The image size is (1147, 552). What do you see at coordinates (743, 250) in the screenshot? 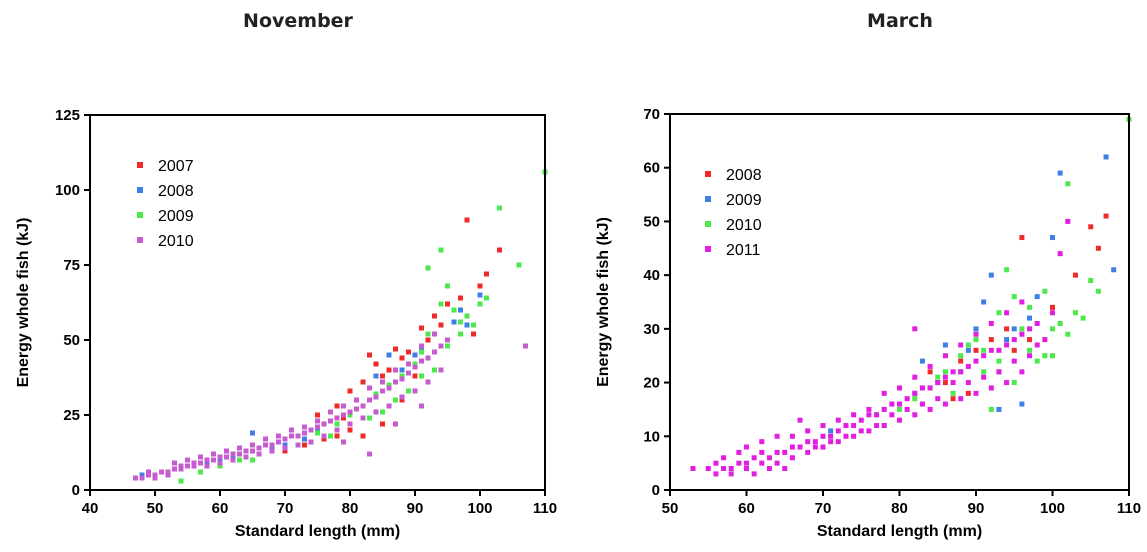
I see `legend-label-2011: 2011` at bounding box center [743, 250].